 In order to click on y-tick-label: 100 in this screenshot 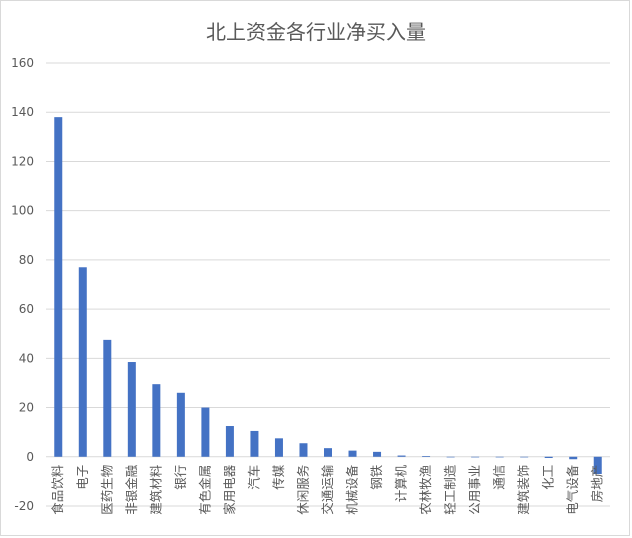, I will do `click(22, 211)`.